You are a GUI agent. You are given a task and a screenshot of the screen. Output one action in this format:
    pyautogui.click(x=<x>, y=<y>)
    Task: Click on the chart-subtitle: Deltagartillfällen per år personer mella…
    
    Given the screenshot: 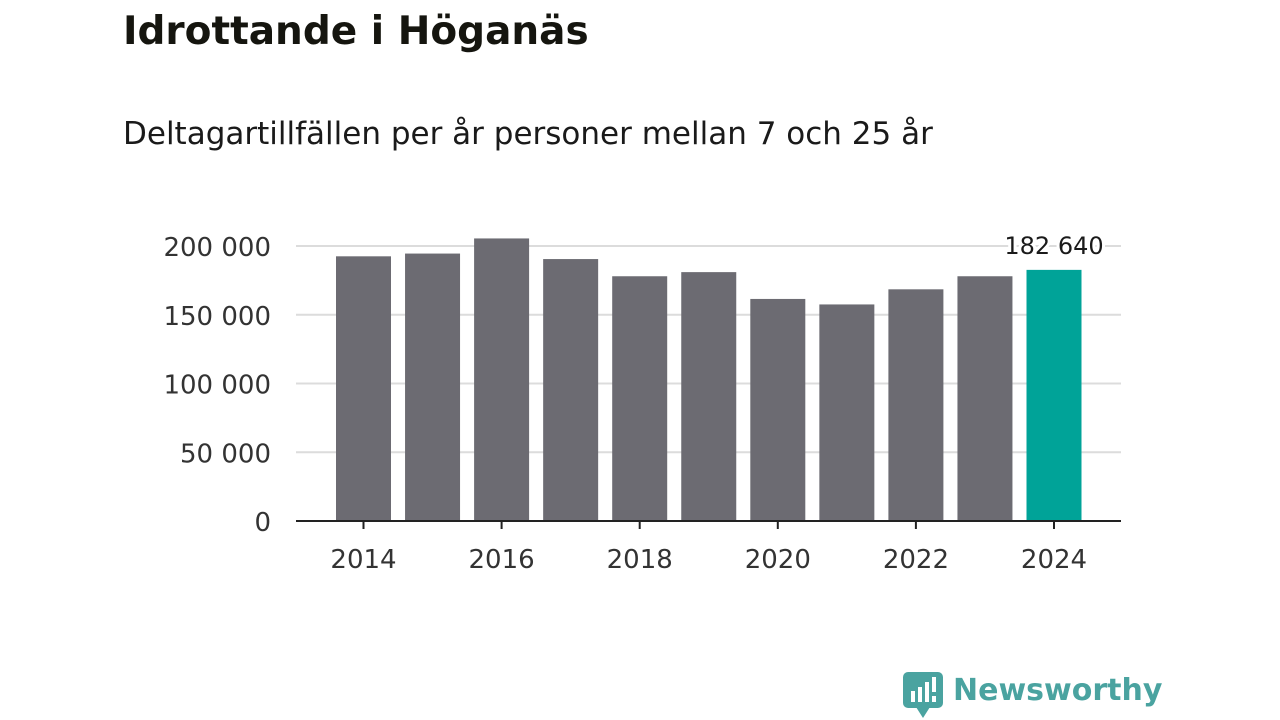 What is the action you would take?
    pyautogui.click(x=528, y=134)
    